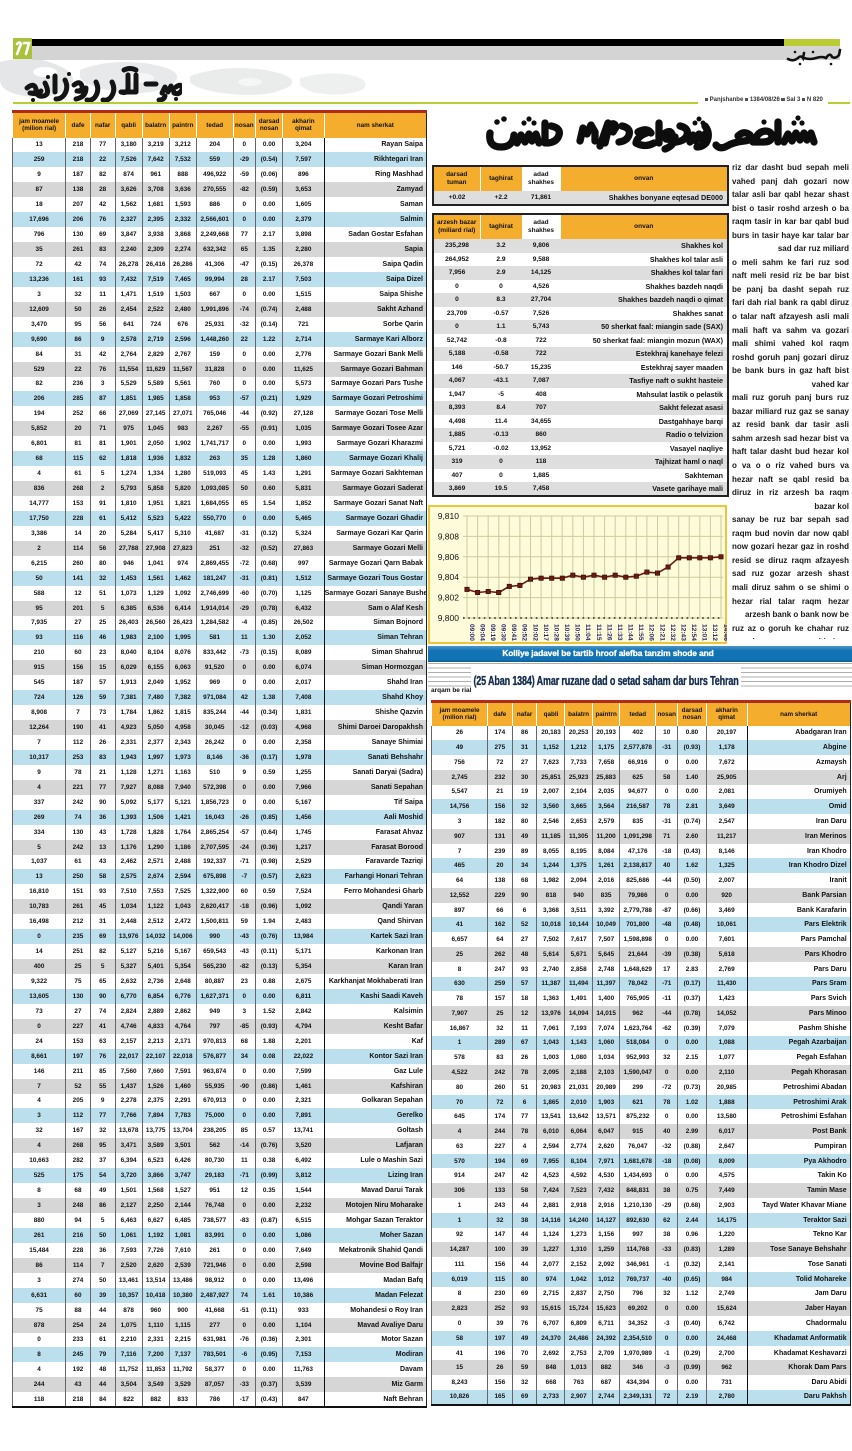 The image size is (852, 1451). Describe the element at coordinates (449, 577) in the screenshot. I see `svg-text: 9,804` at that location.